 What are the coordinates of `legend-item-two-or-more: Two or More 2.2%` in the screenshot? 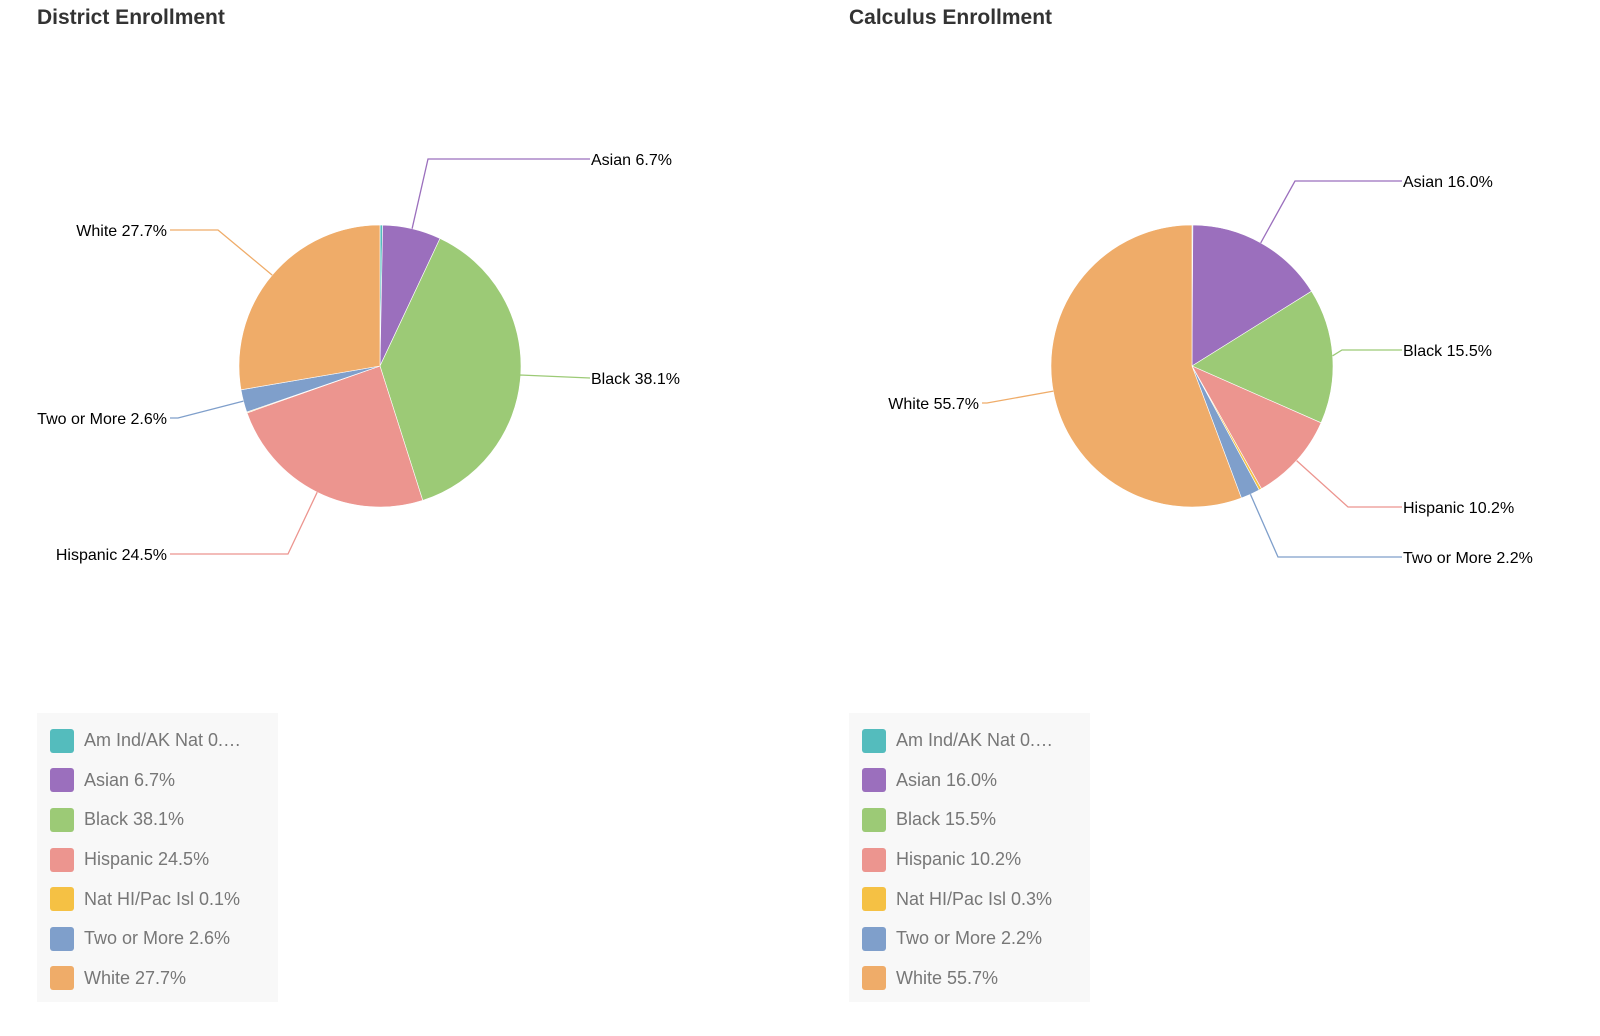 It's located at (969, 939).